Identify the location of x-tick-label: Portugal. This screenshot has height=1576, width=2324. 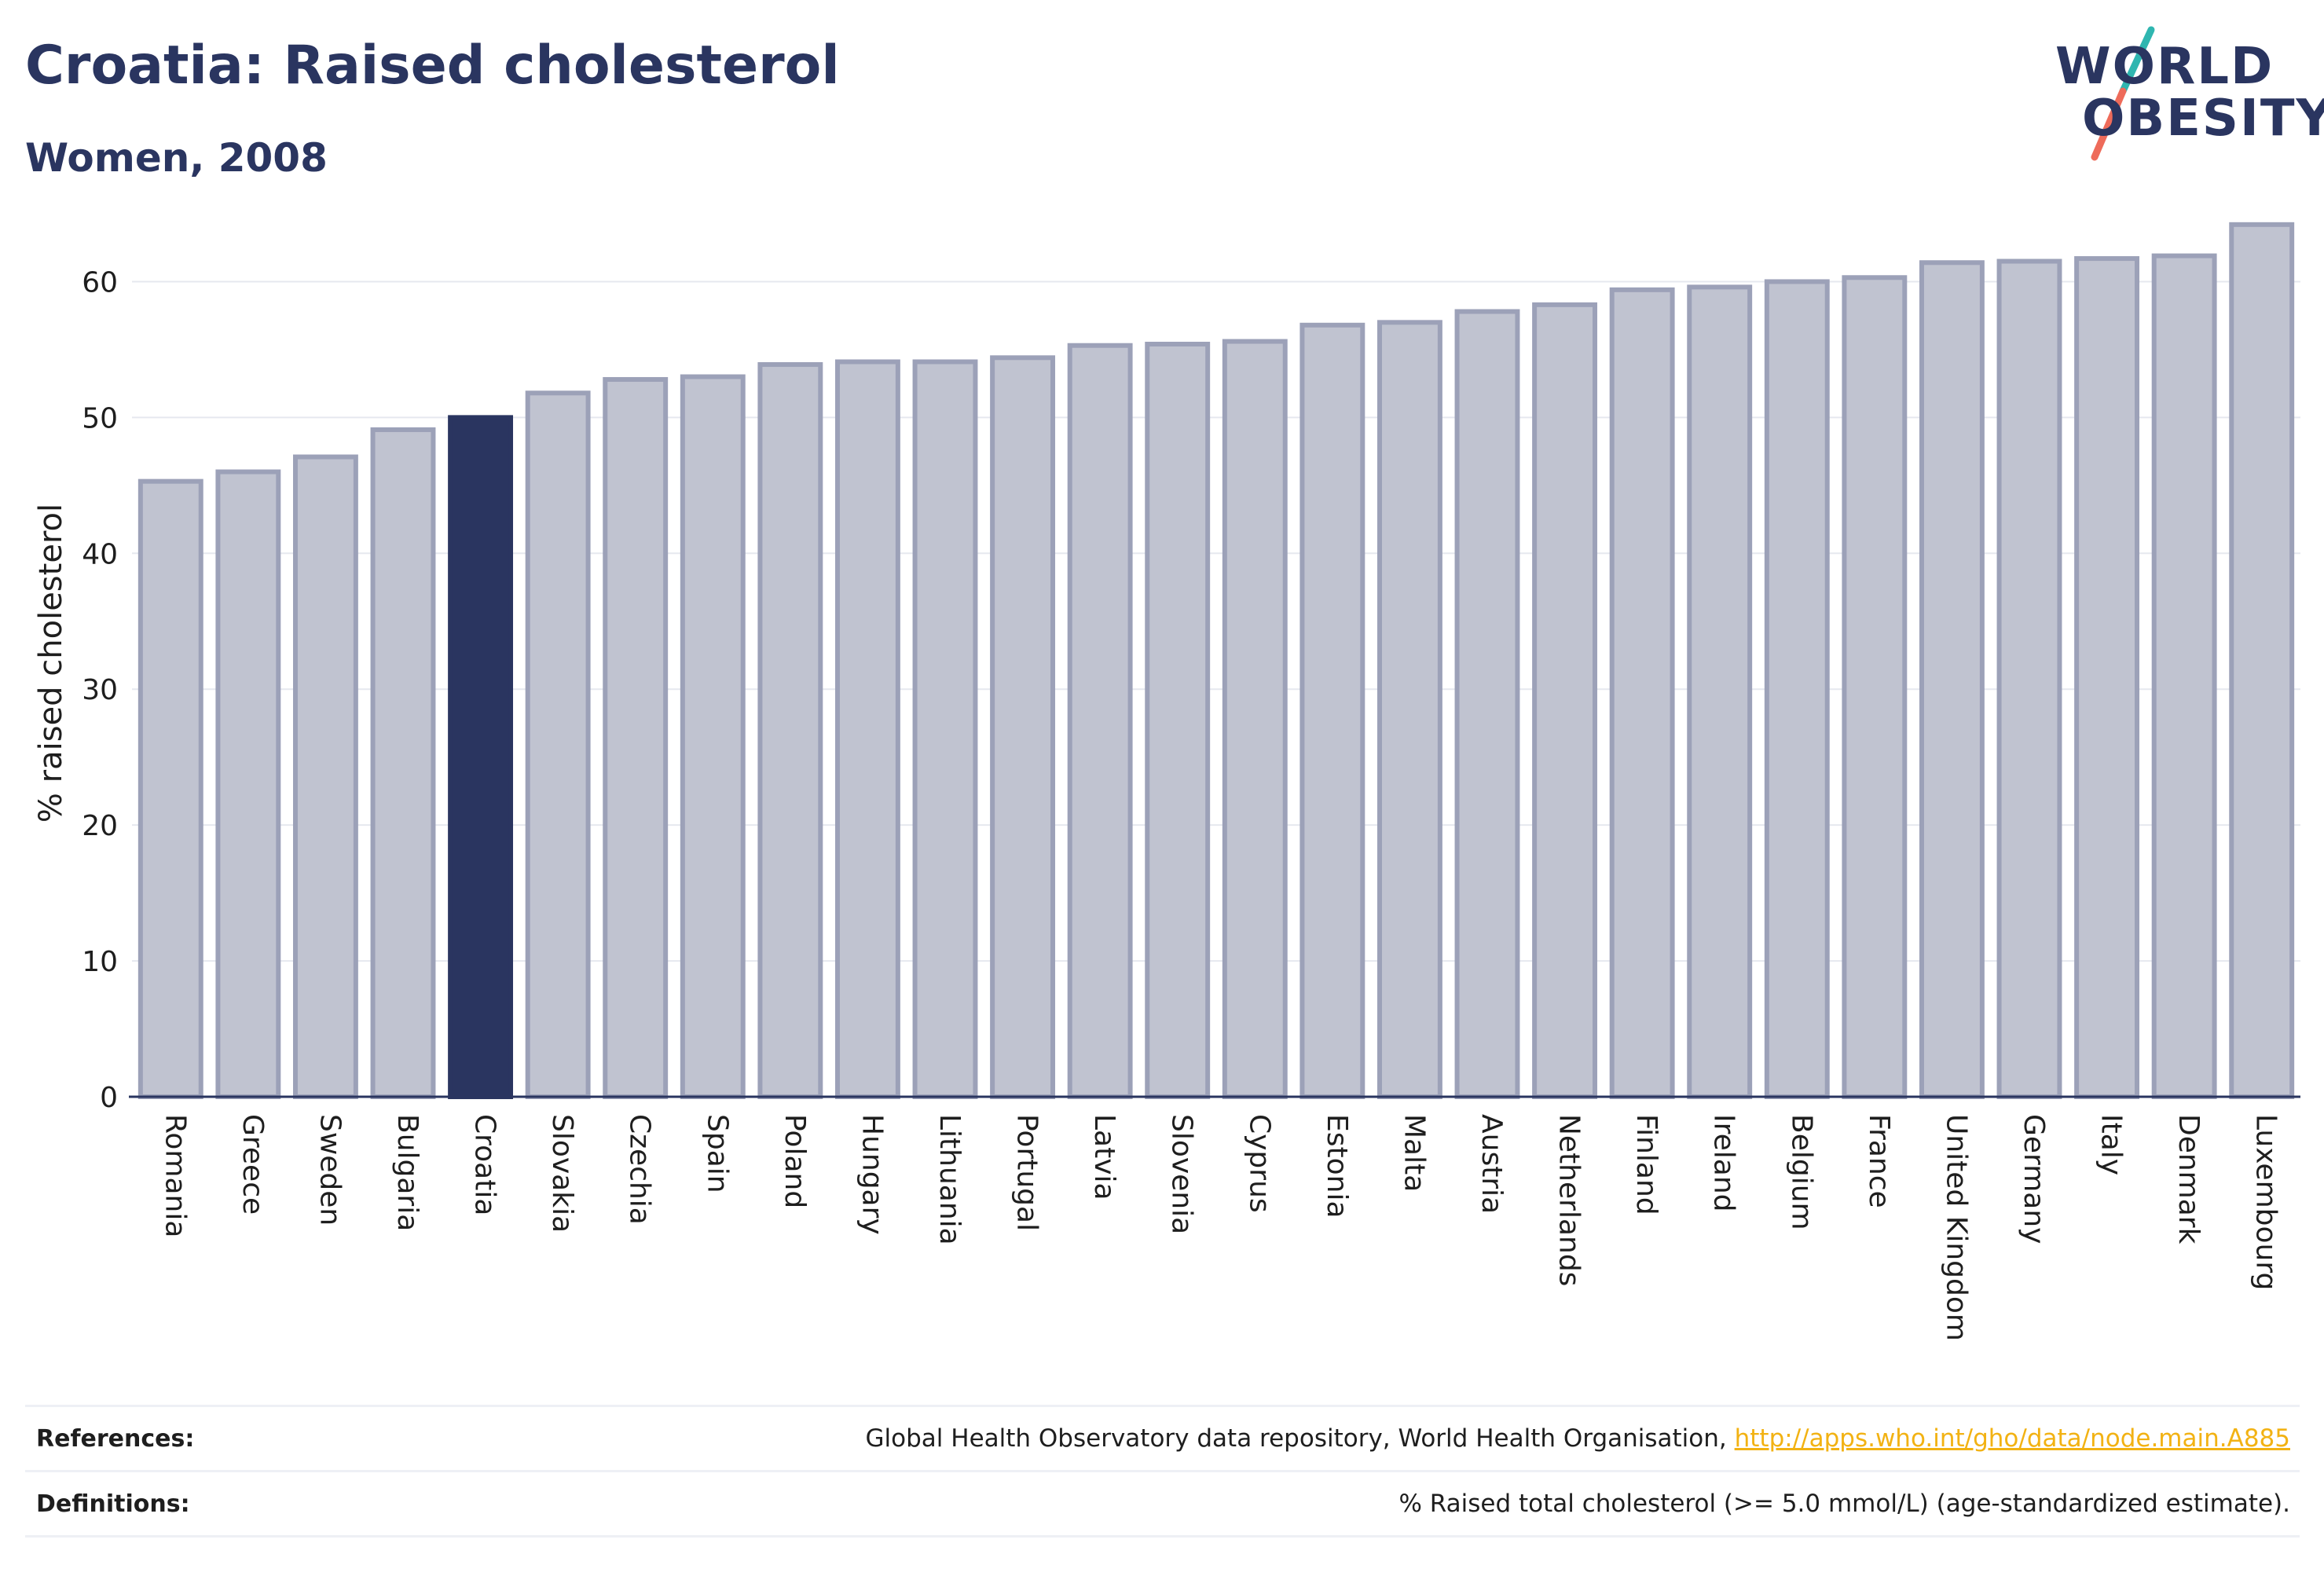
(1027, 1172).